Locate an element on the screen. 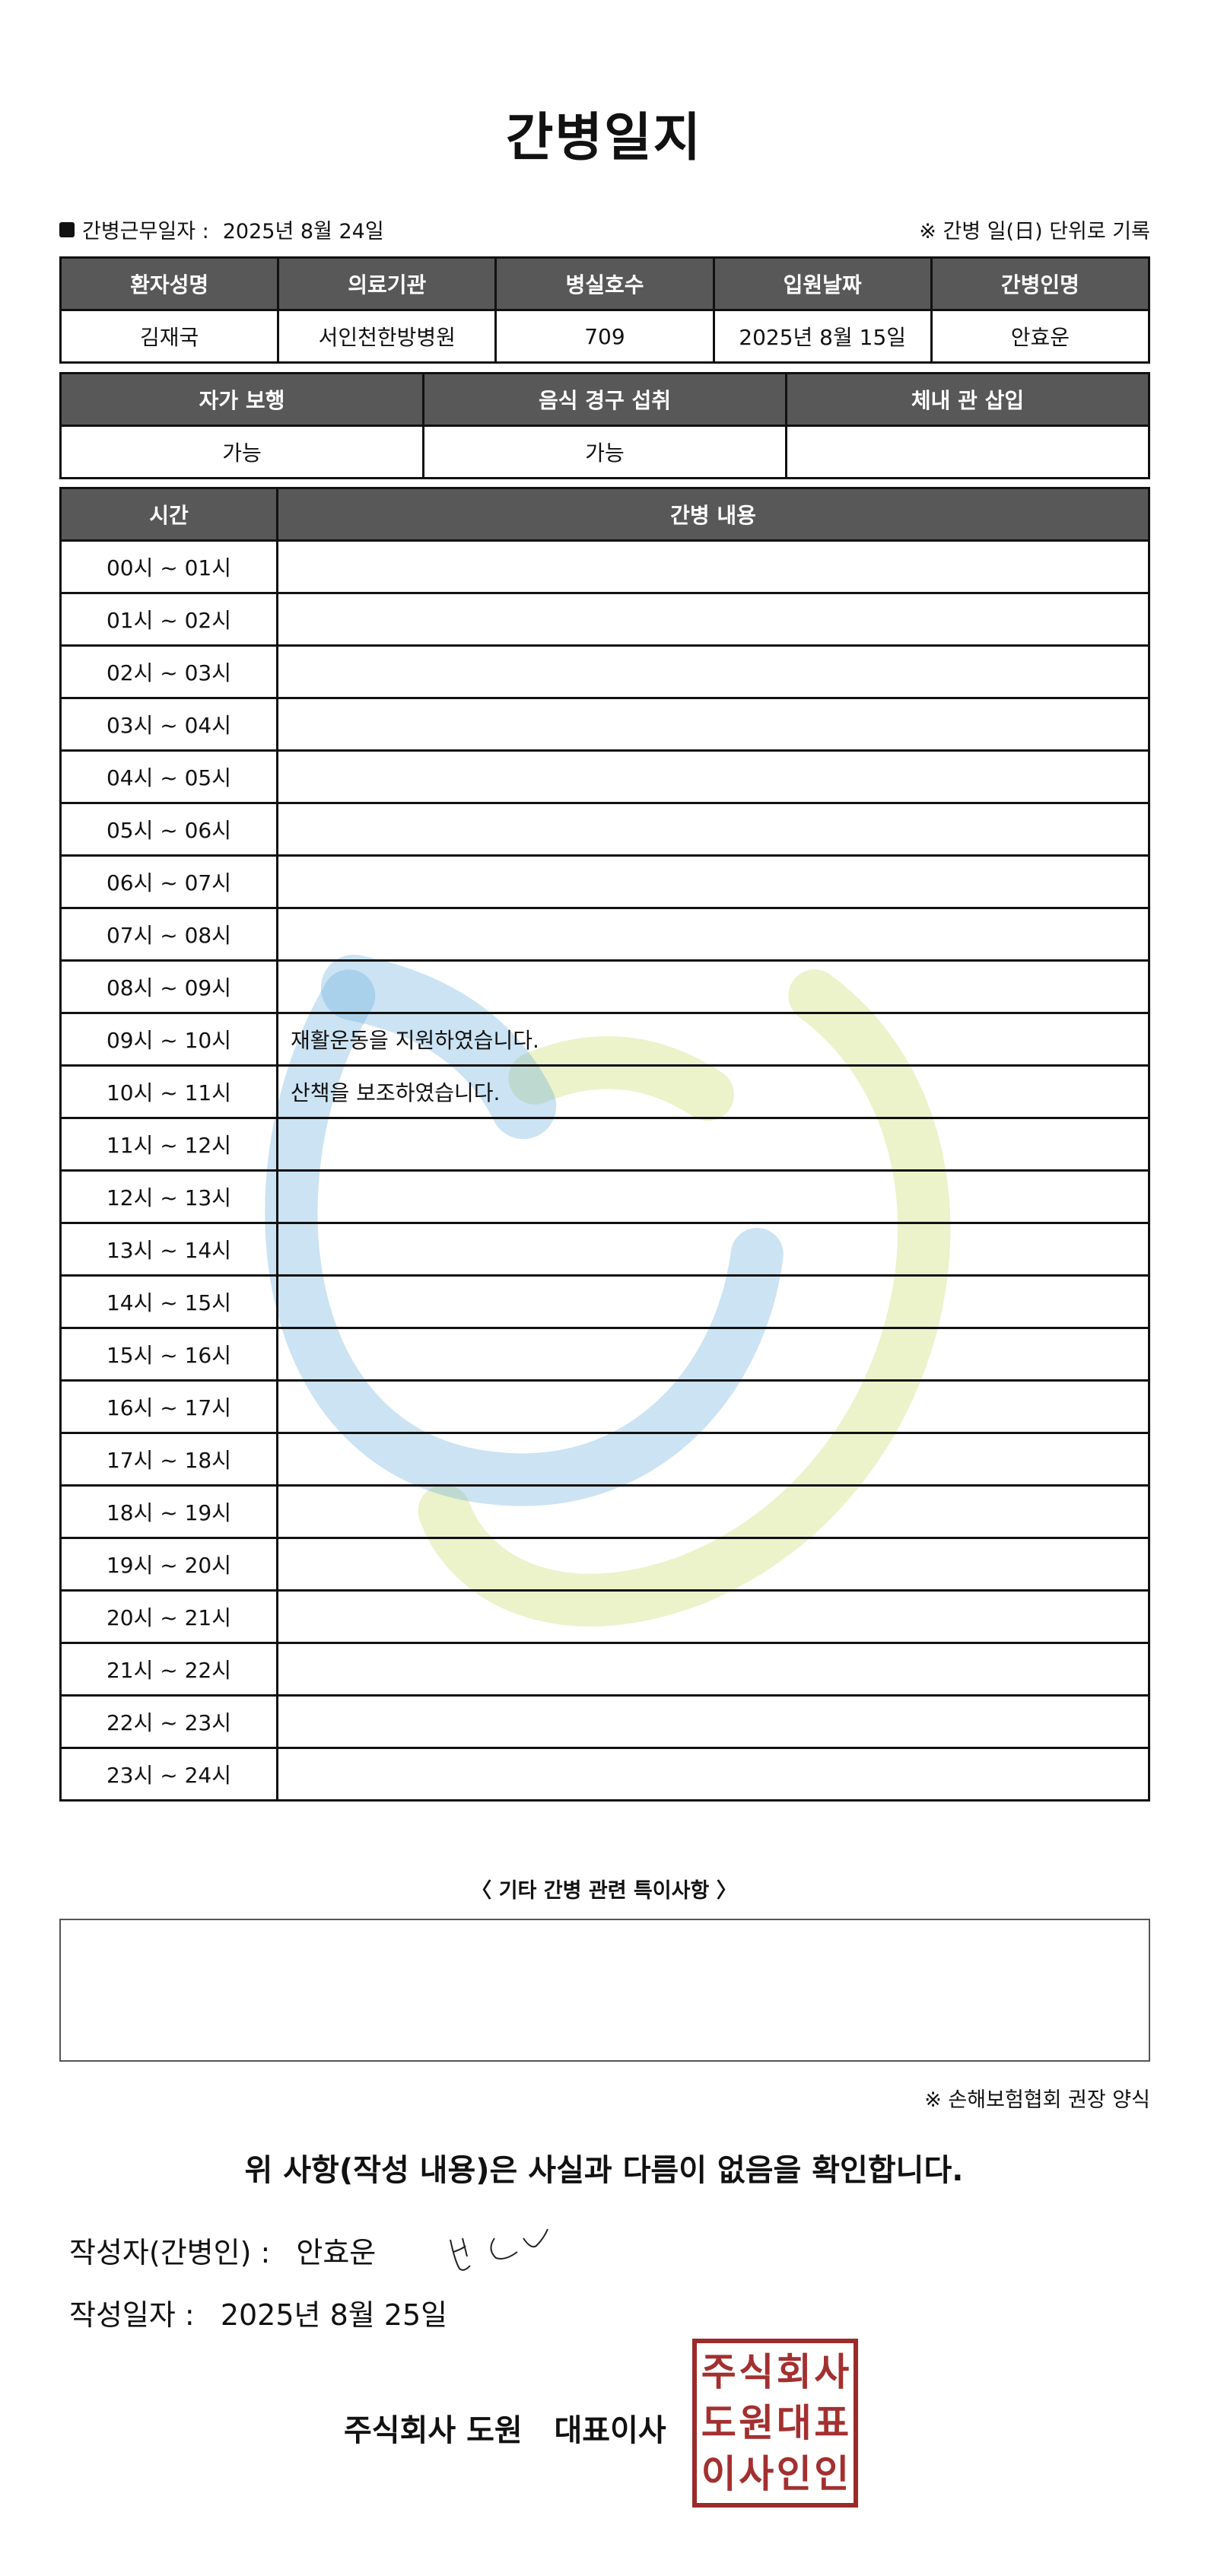  table-row: 01시 ~ 02시 is located at coordinates (604, 620).